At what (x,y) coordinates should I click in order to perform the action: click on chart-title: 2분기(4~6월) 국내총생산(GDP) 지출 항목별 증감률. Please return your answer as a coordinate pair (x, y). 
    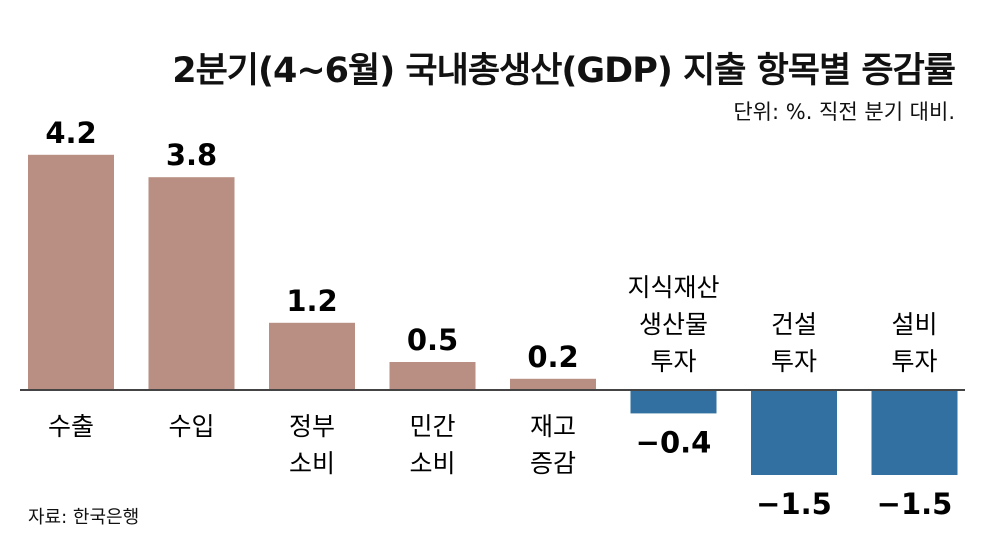
    Looking at the image, I should click on (564, 71).